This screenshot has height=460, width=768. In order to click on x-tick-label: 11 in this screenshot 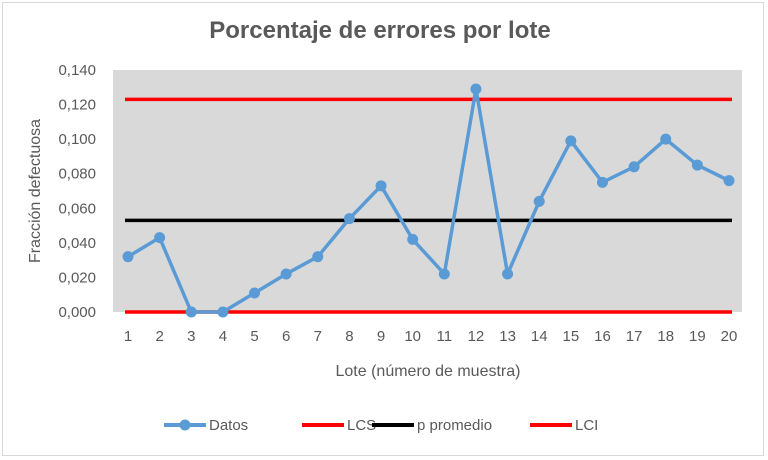, I will do `click(445, 336)`.